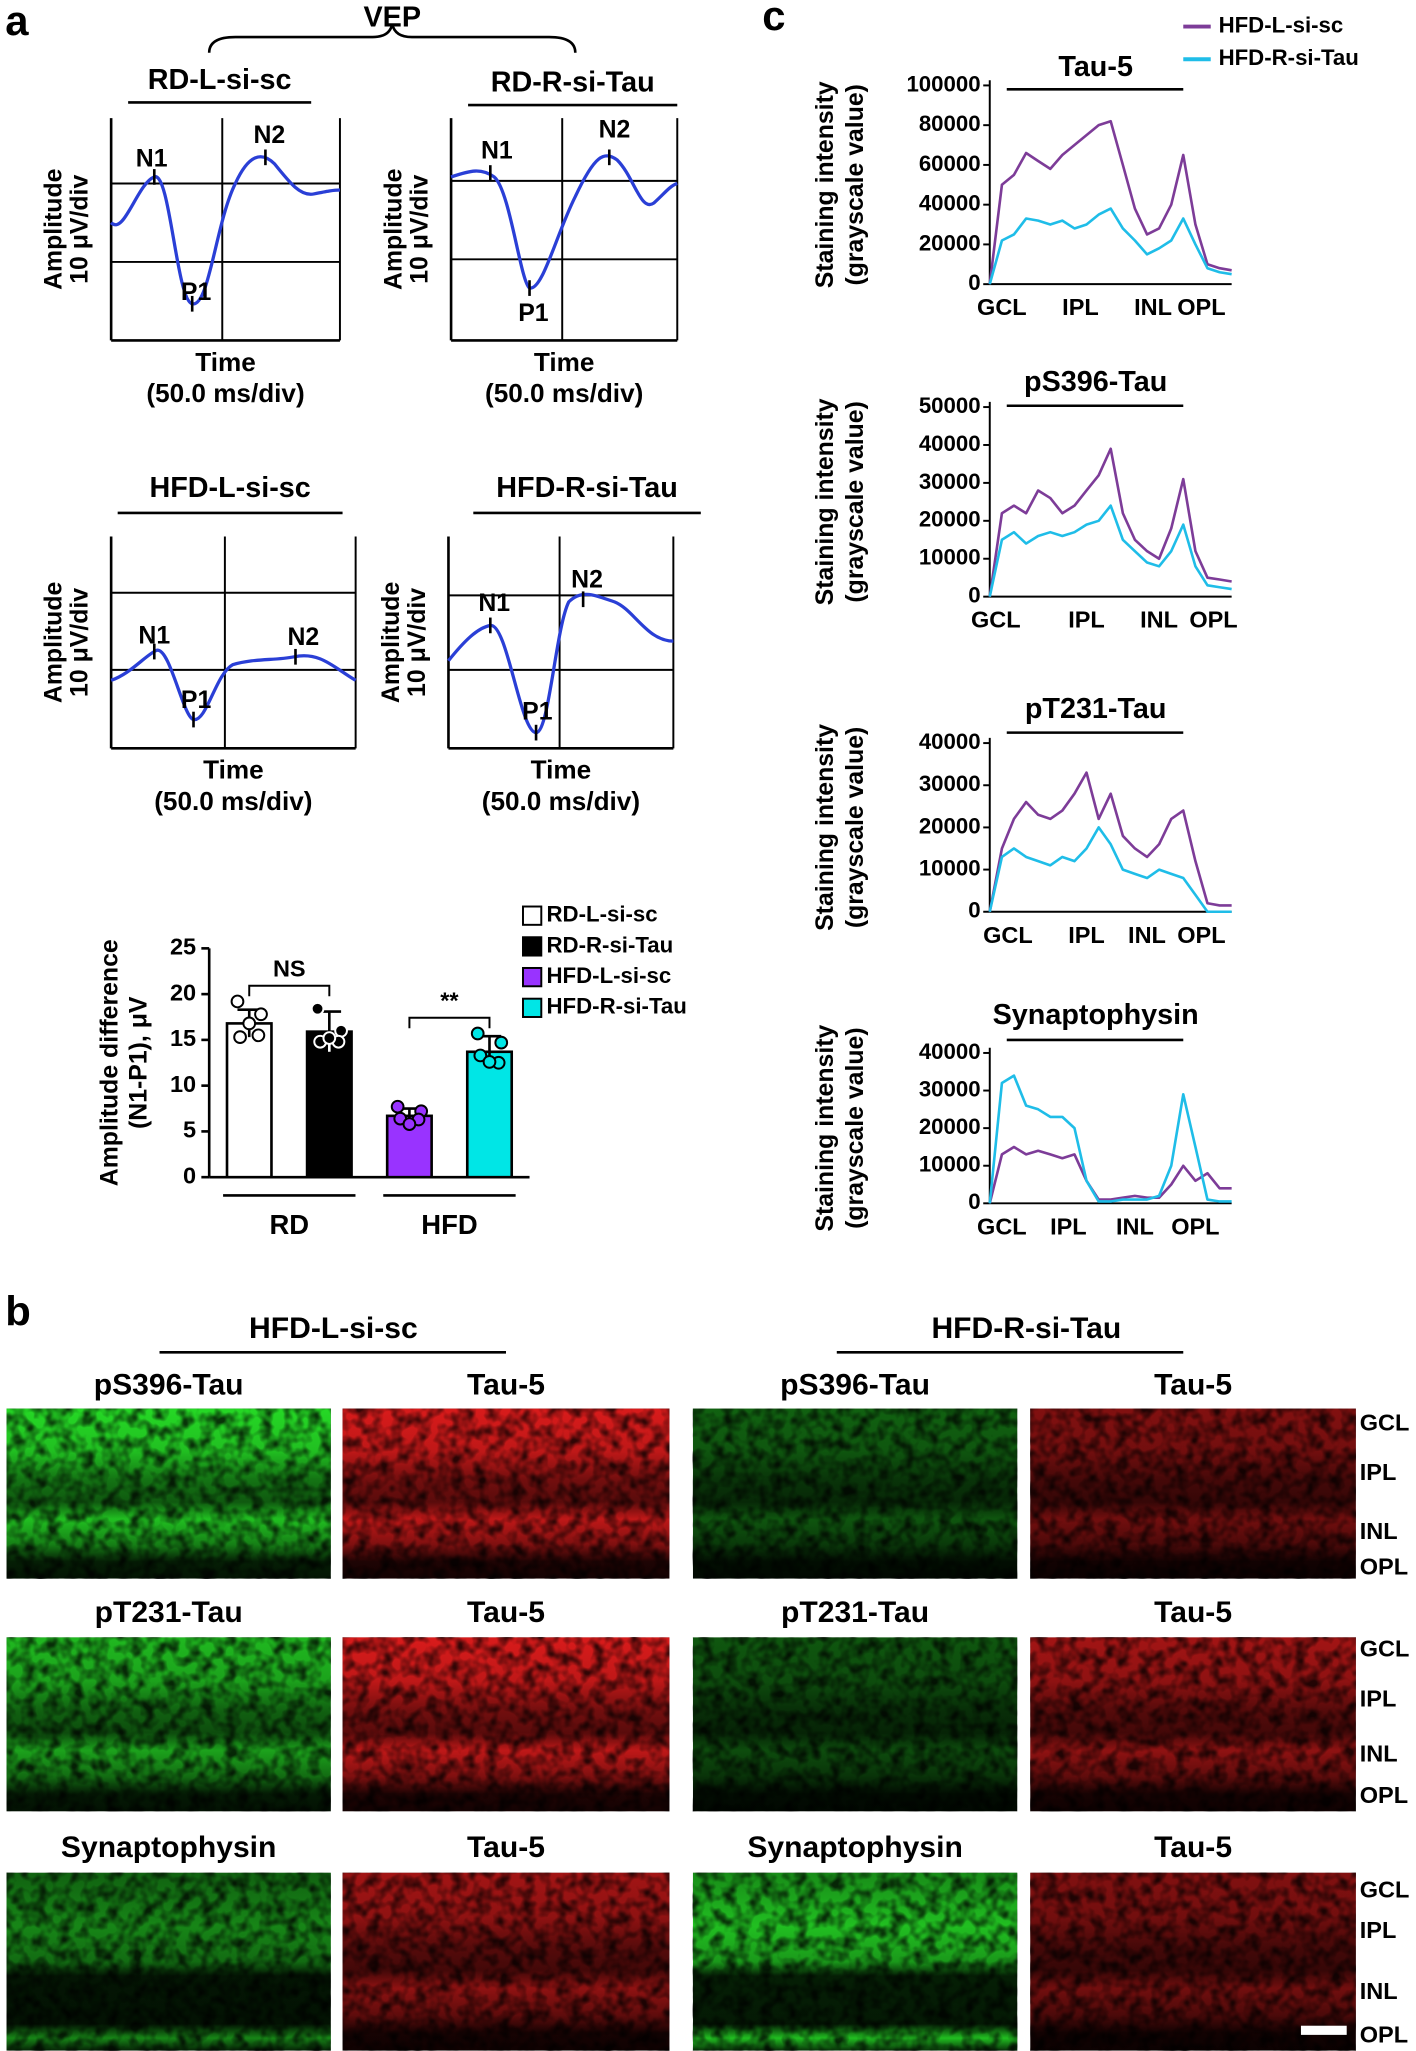  Describe the element at coordinates (449, 1022) in the screenshot. I see `significance-bracket` at that location.